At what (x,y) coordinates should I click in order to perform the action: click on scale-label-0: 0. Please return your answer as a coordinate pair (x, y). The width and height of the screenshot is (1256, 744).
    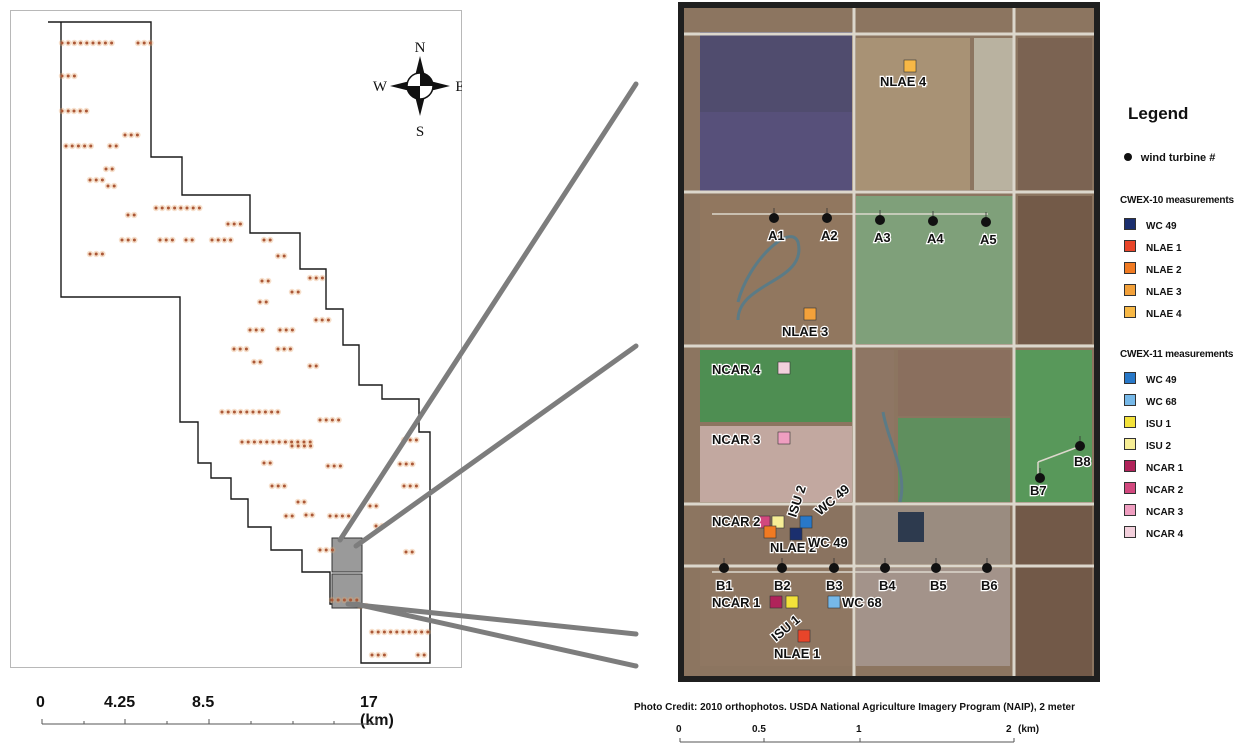
    Looking at the image, I should click on (40, 702).